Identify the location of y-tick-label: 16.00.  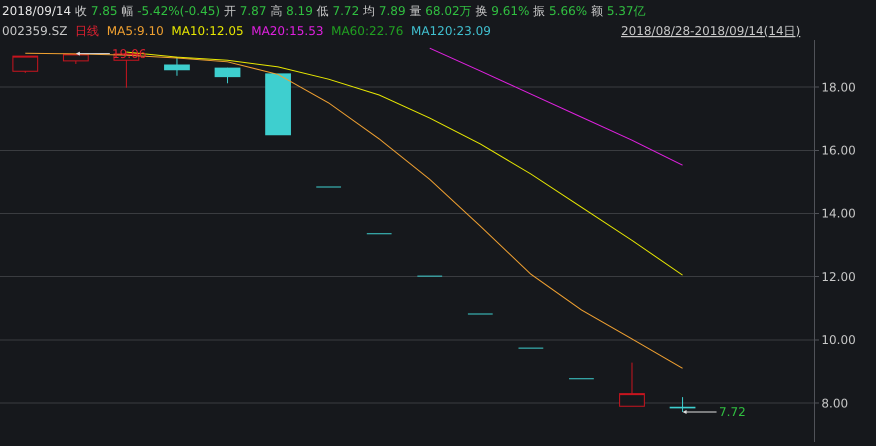
(838, 151).